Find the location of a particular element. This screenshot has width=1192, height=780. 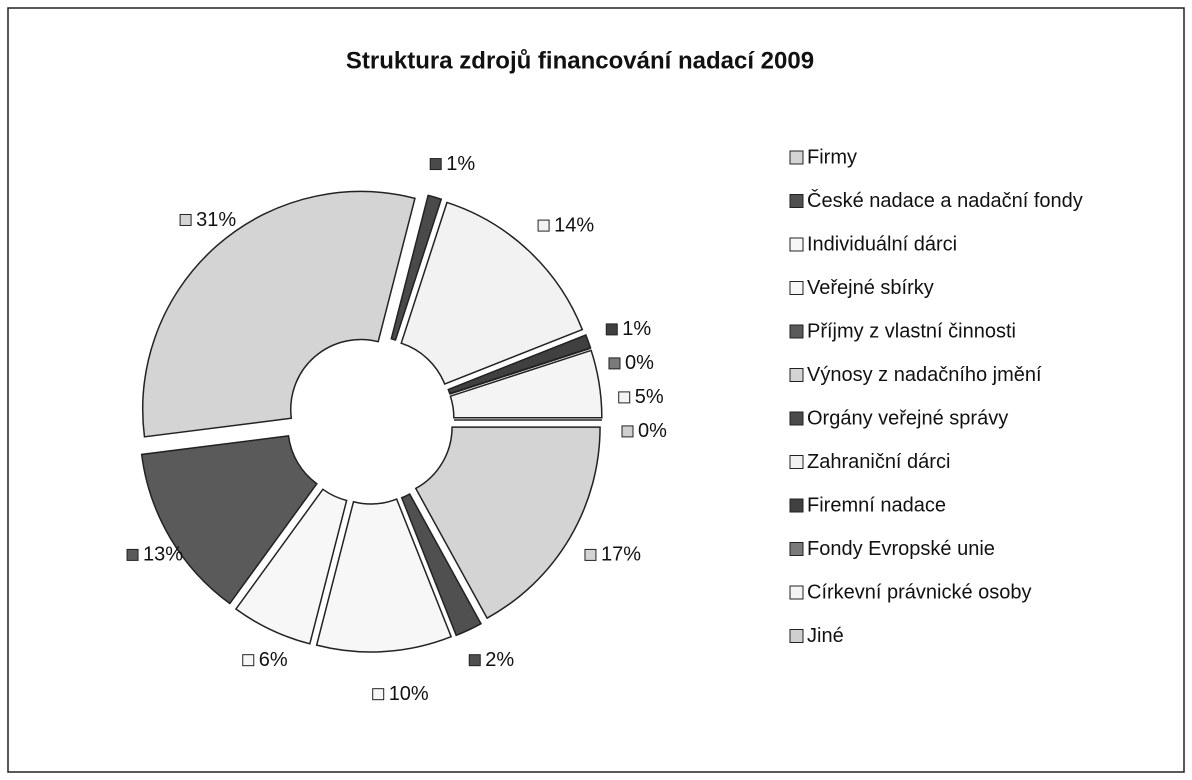

data-label-text: 5% is located at coordinates (649, 397).